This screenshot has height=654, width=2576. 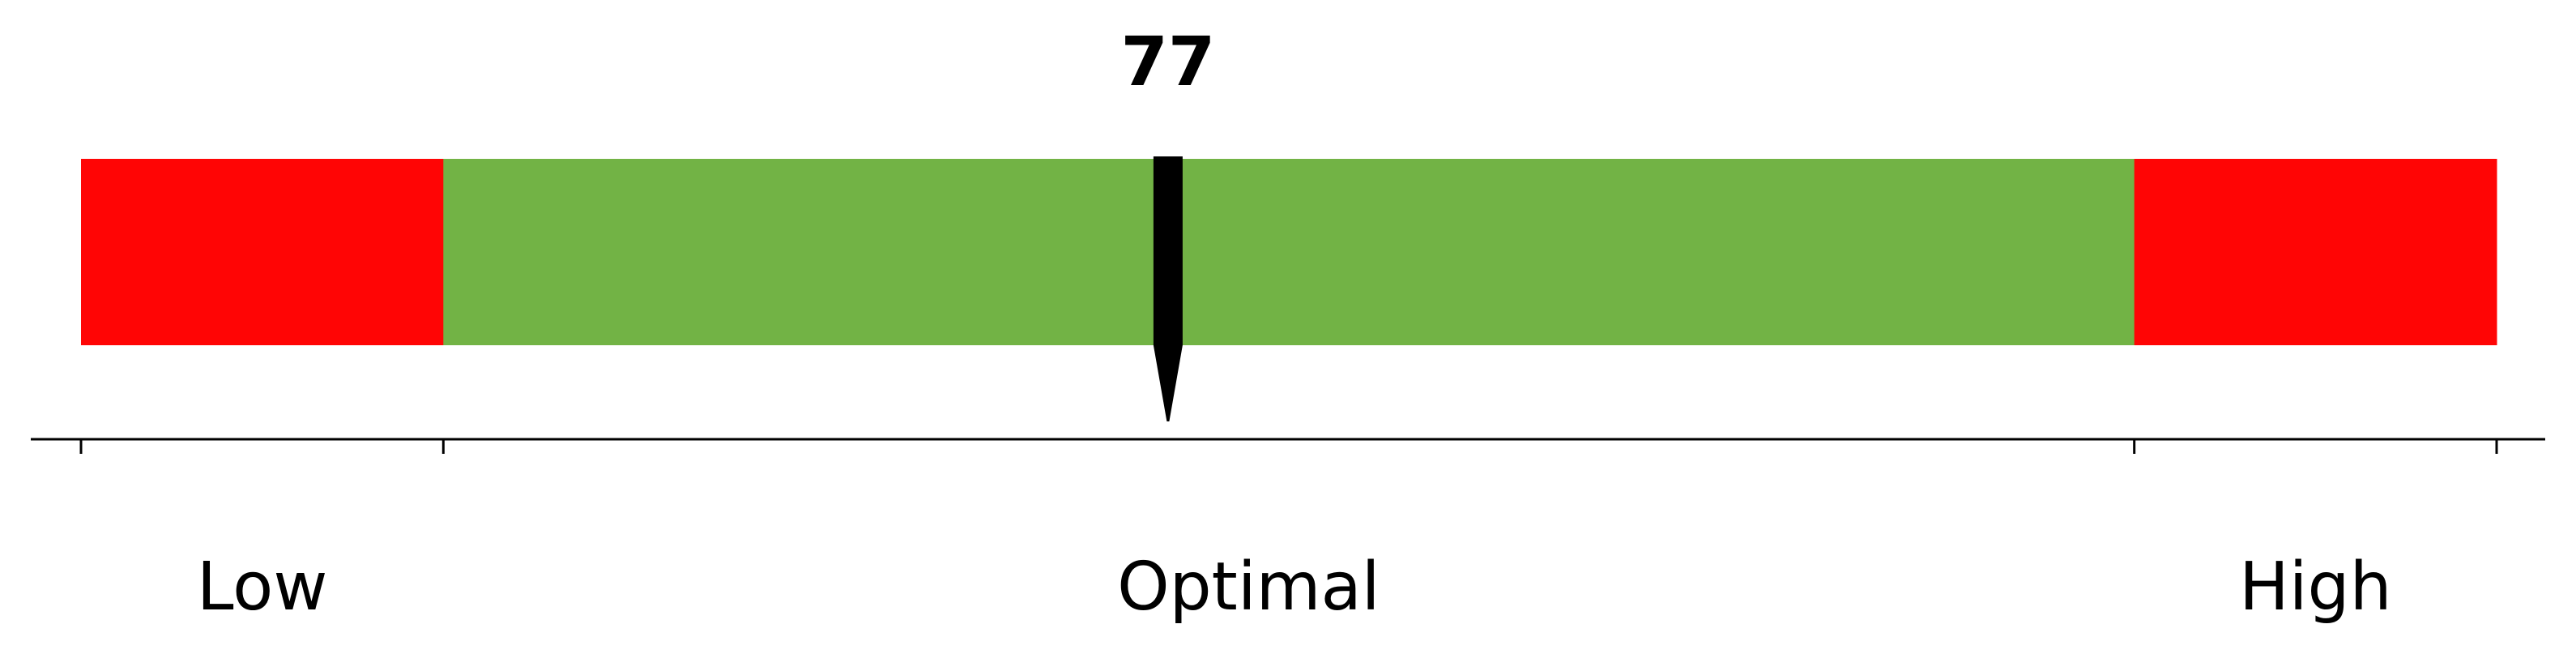 What do you see at coordinates (262, 587) in the screenshot?
I see `zone-label-low: Low` at bounding box center [262, 587].